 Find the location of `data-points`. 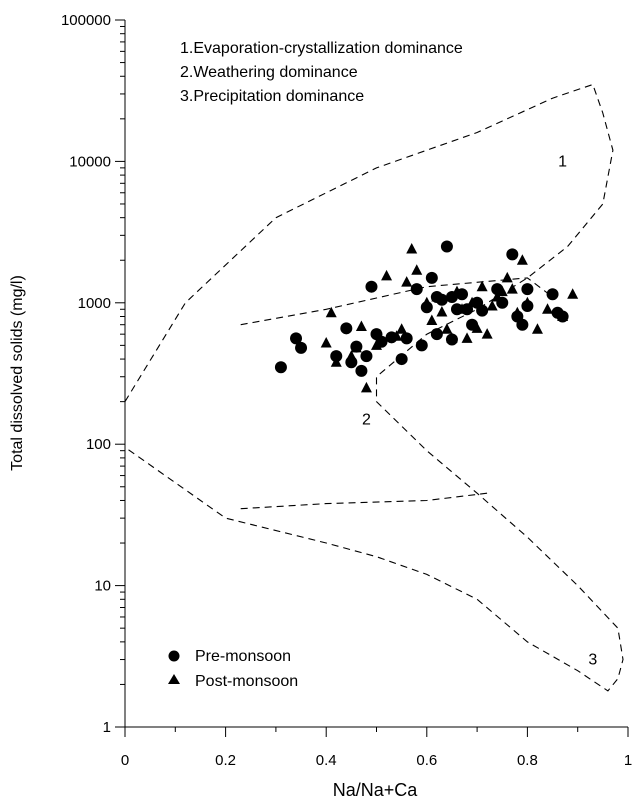

data-points is located at coordinates (426, 316).